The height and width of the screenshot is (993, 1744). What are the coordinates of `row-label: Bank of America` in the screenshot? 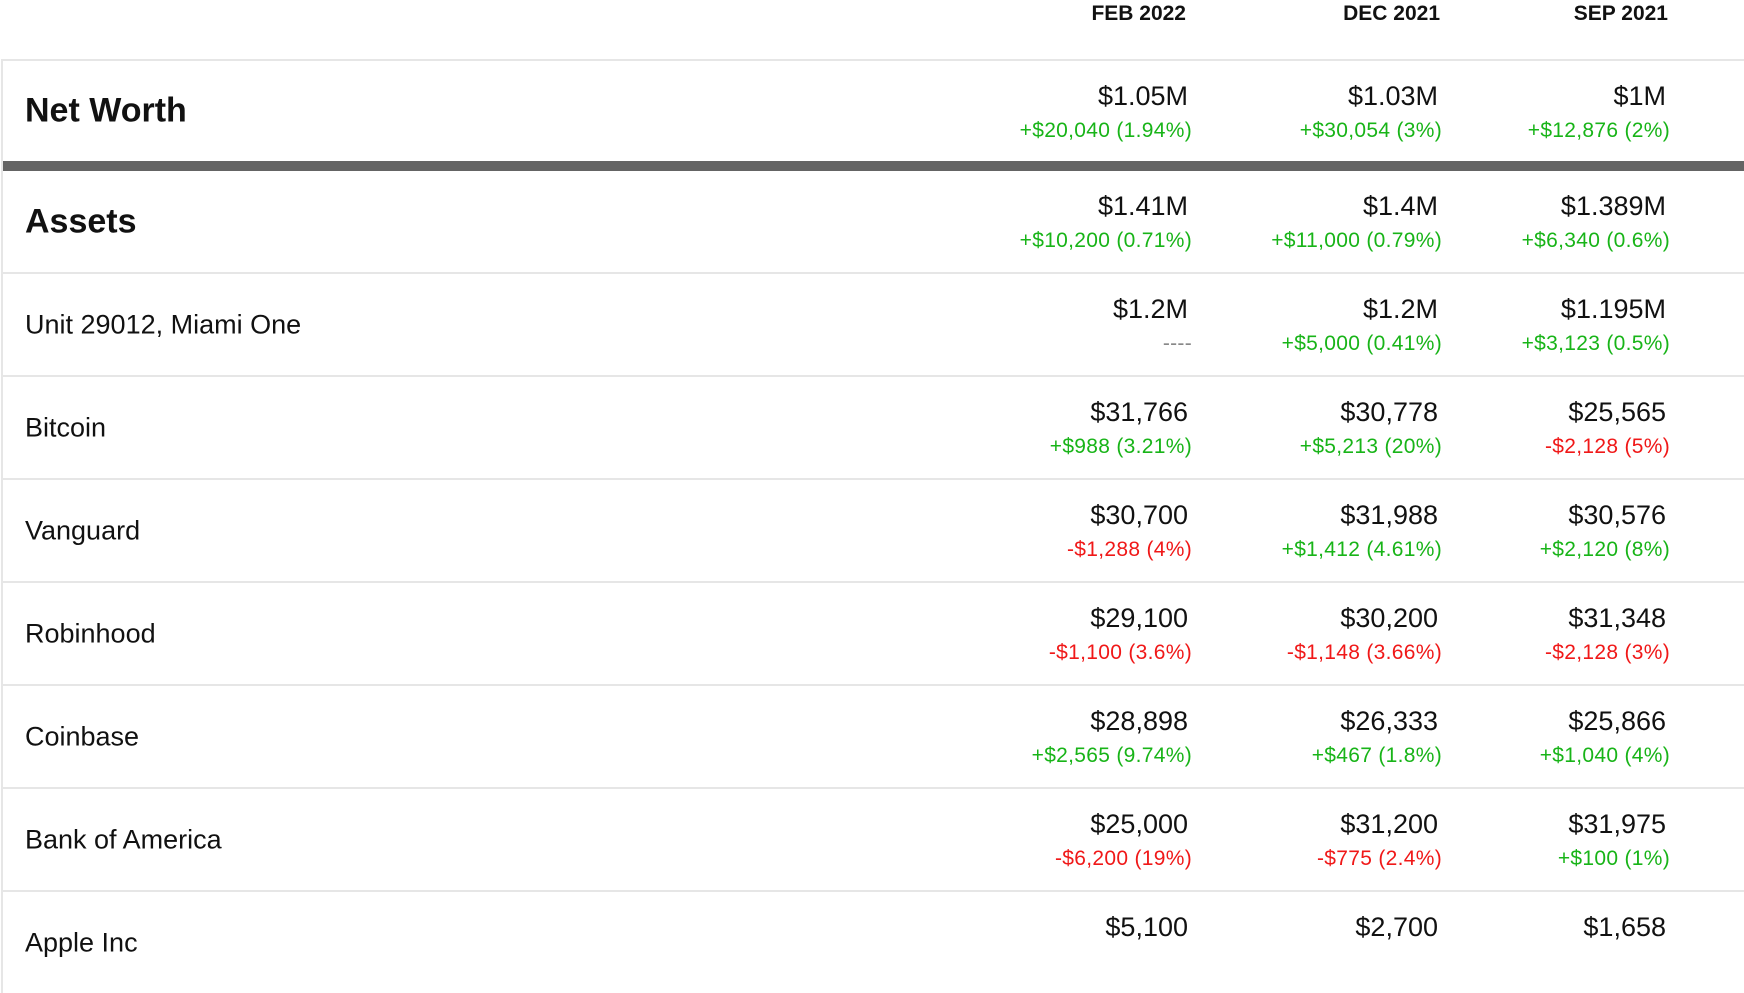 It's located at (123, 839).